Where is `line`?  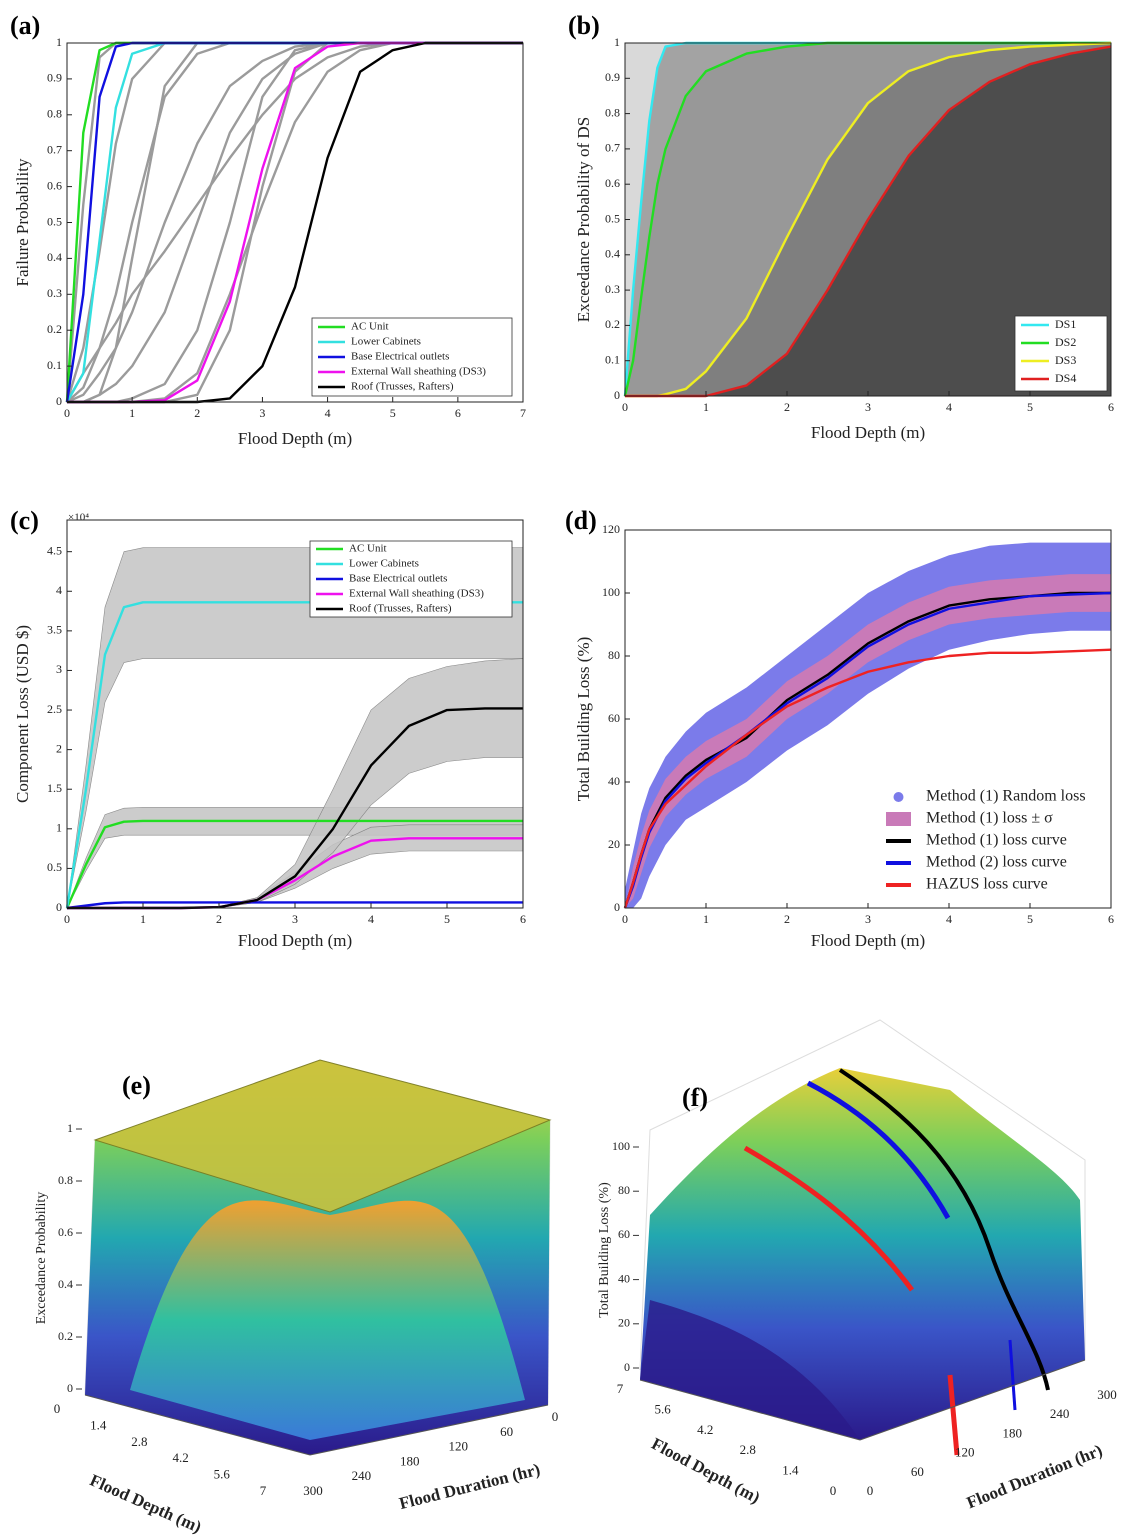 line is located at coordinates (294, 864).